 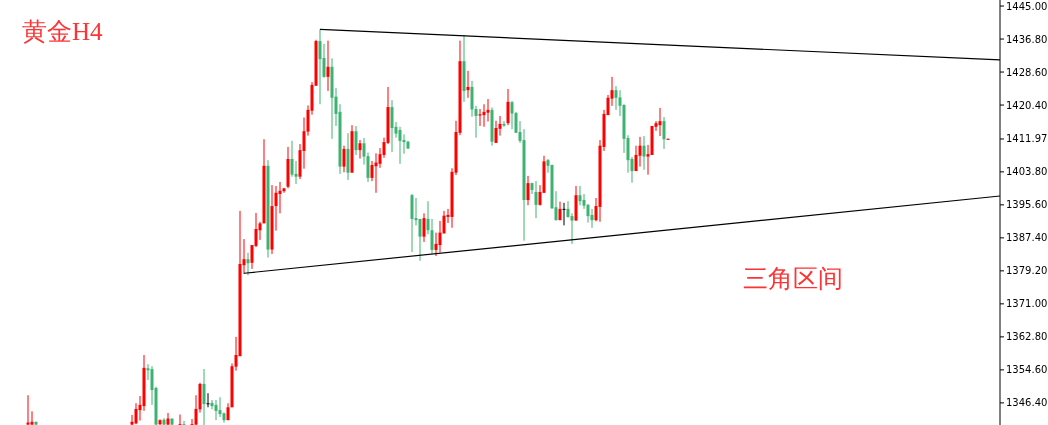 What do you see at coordinates (1027, 105) in the screenshot?
I see `y-tick-label: 1420.40` at bounding box center [1027, 105].